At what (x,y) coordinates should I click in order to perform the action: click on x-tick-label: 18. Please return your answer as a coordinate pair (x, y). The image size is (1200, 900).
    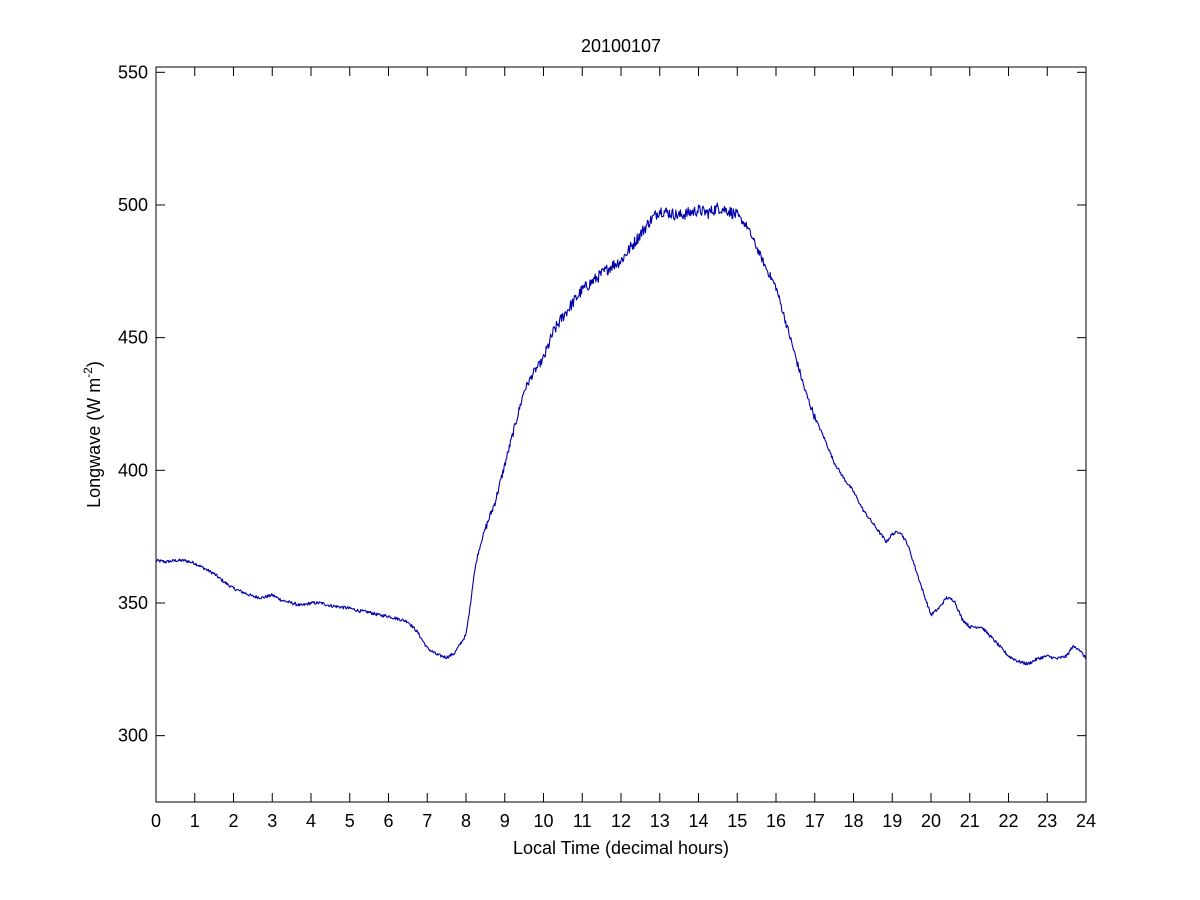
    Looking at the image, I should click on (853, 821).